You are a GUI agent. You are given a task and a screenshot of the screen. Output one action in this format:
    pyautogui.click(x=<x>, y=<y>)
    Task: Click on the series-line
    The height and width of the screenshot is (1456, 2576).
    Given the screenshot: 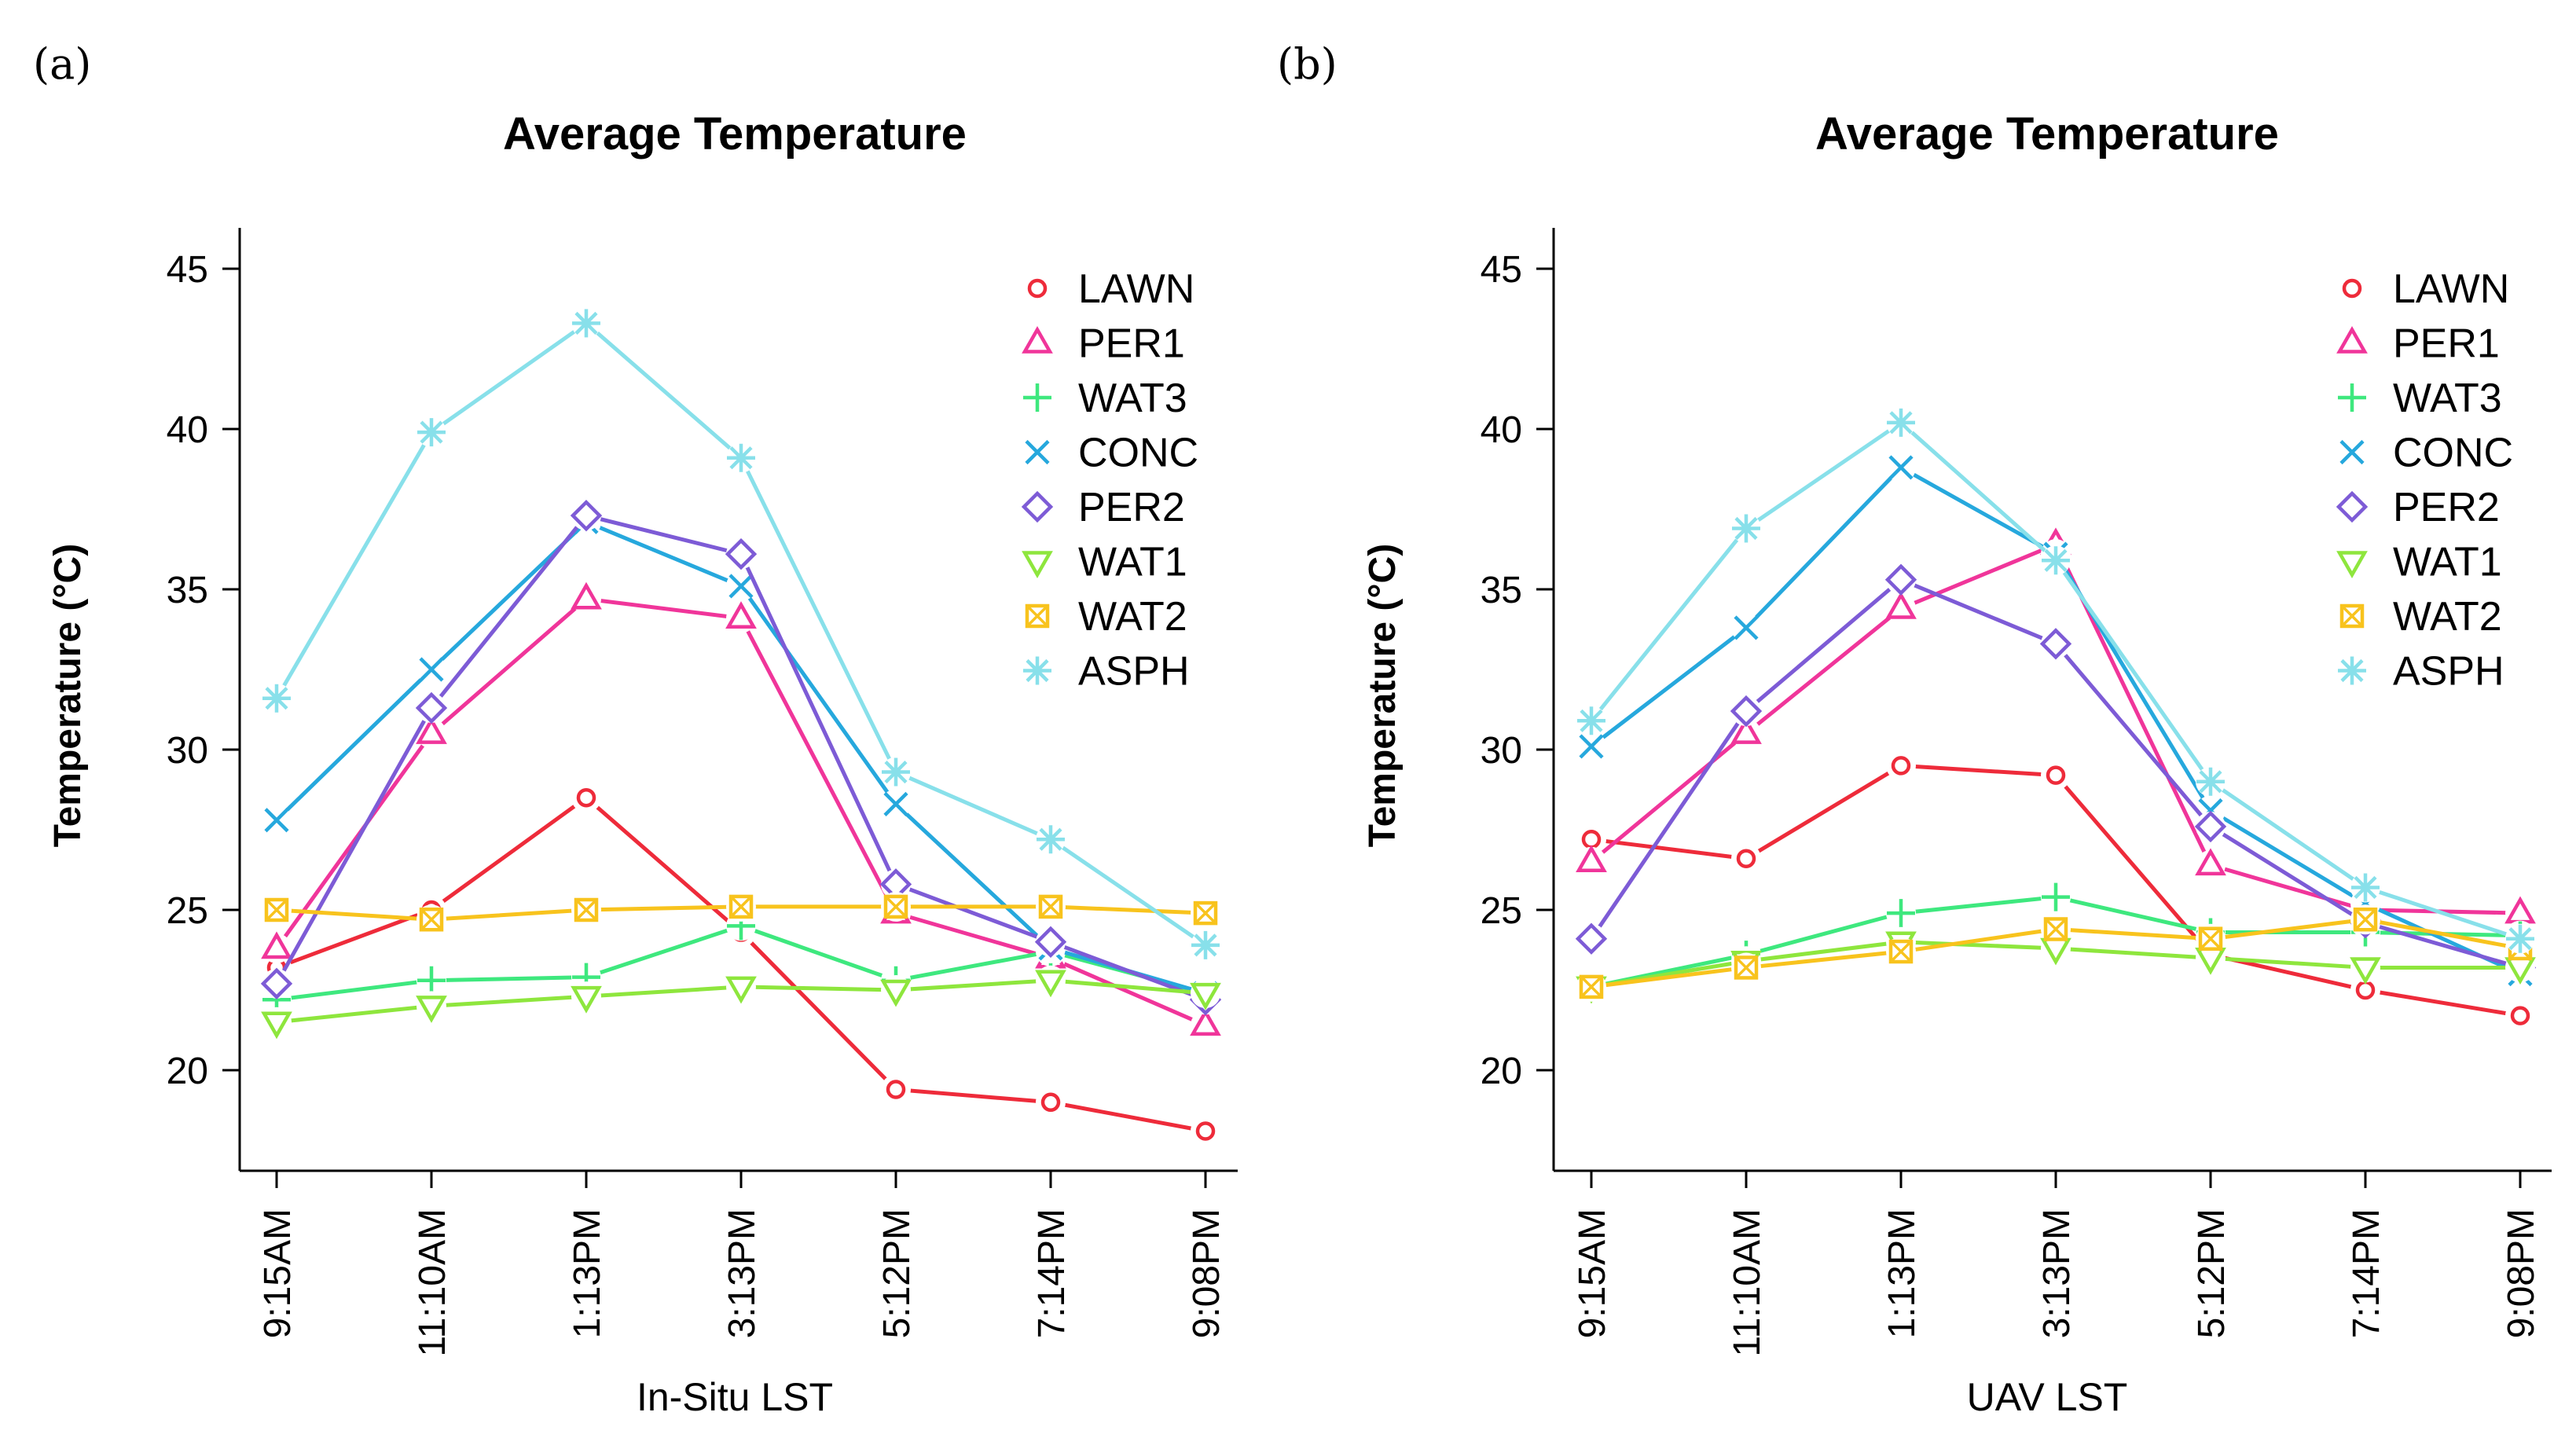 What is the action you would take?
    pyautogui.click(x=740, y=812)
    